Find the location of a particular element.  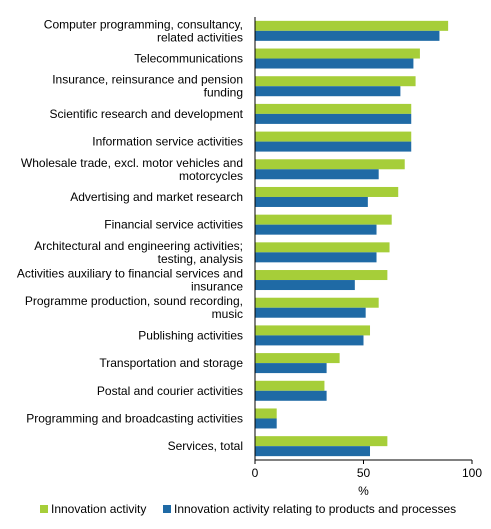

category-label-7: Financial service activities is located at coordinates (173, 225).